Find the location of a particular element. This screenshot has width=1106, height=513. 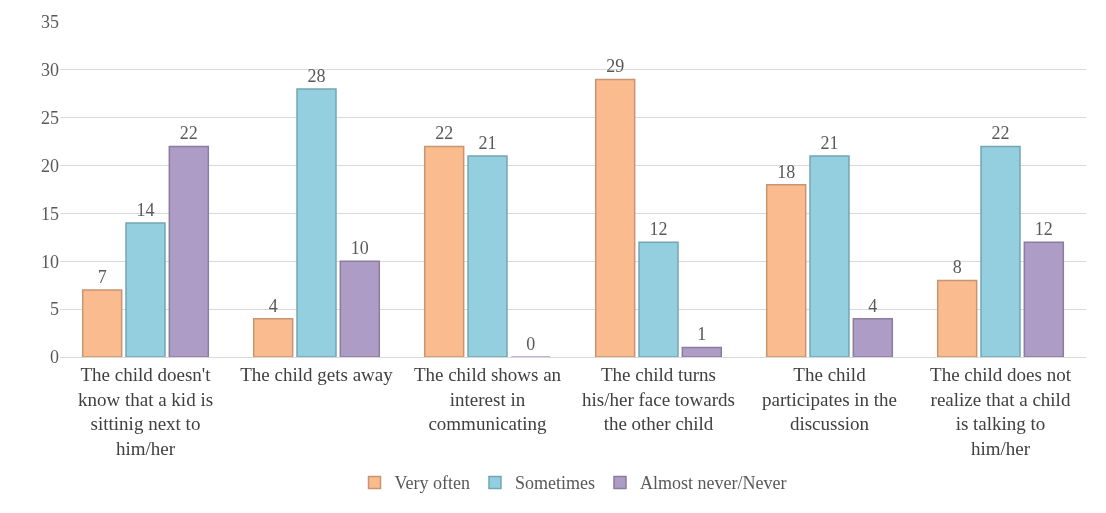

x-tick-label: The child doesn't know that a kid is sittinig next to him/her is located at coordinates (145, 411).